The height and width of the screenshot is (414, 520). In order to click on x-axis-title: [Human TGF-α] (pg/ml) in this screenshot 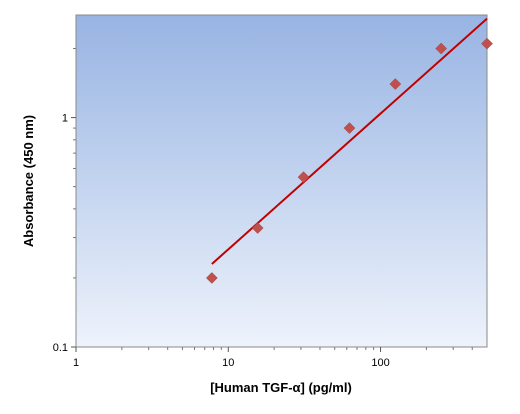, I will do `click(281, 387)`.